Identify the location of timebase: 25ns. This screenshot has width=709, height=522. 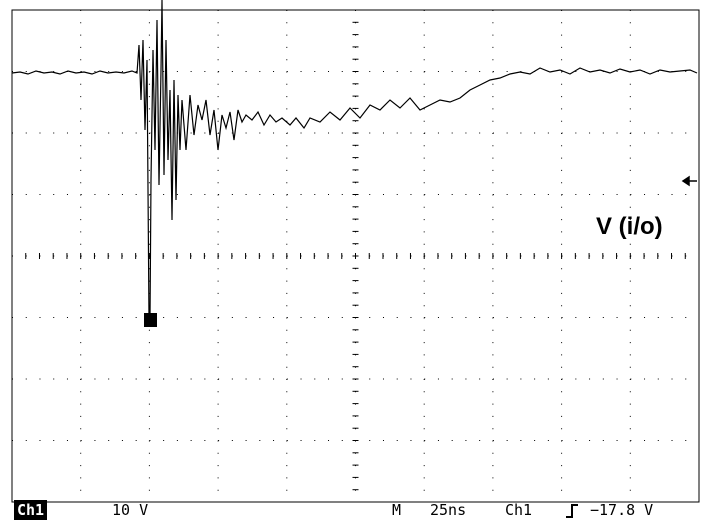
(448, 510).